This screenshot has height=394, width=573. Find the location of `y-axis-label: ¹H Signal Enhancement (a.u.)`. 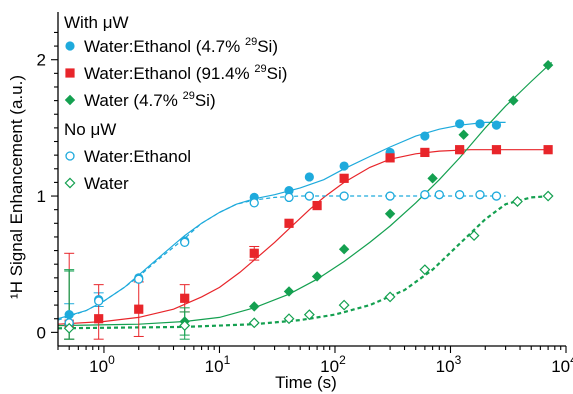

y-axis-label: ¹H Signal Enhancement (a.u.) is located at coordinates (16, 187).